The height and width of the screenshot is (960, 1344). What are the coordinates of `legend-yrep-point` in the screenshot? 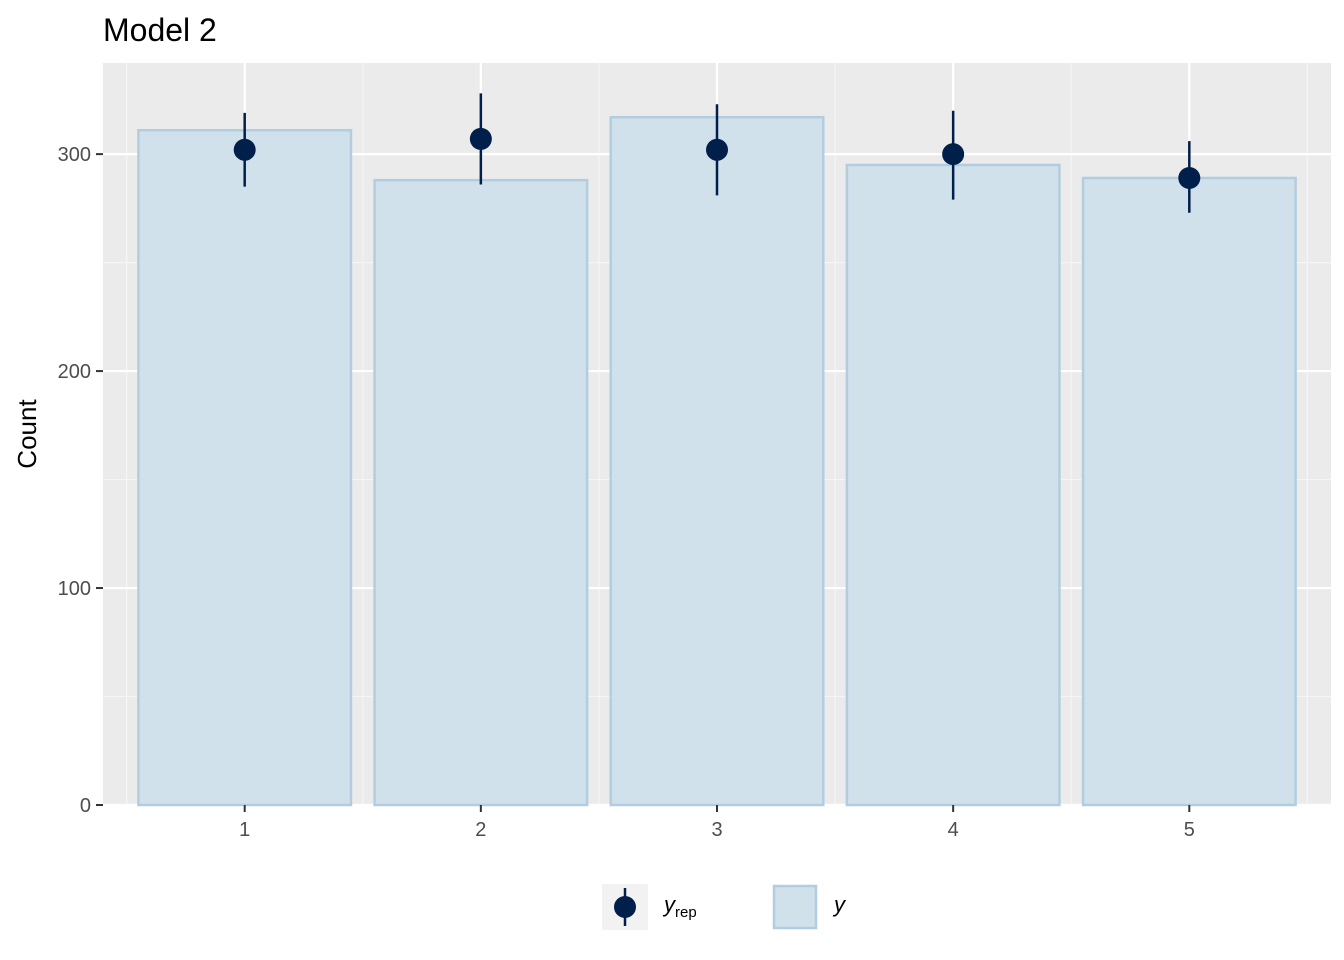 It's located at (625, 907).